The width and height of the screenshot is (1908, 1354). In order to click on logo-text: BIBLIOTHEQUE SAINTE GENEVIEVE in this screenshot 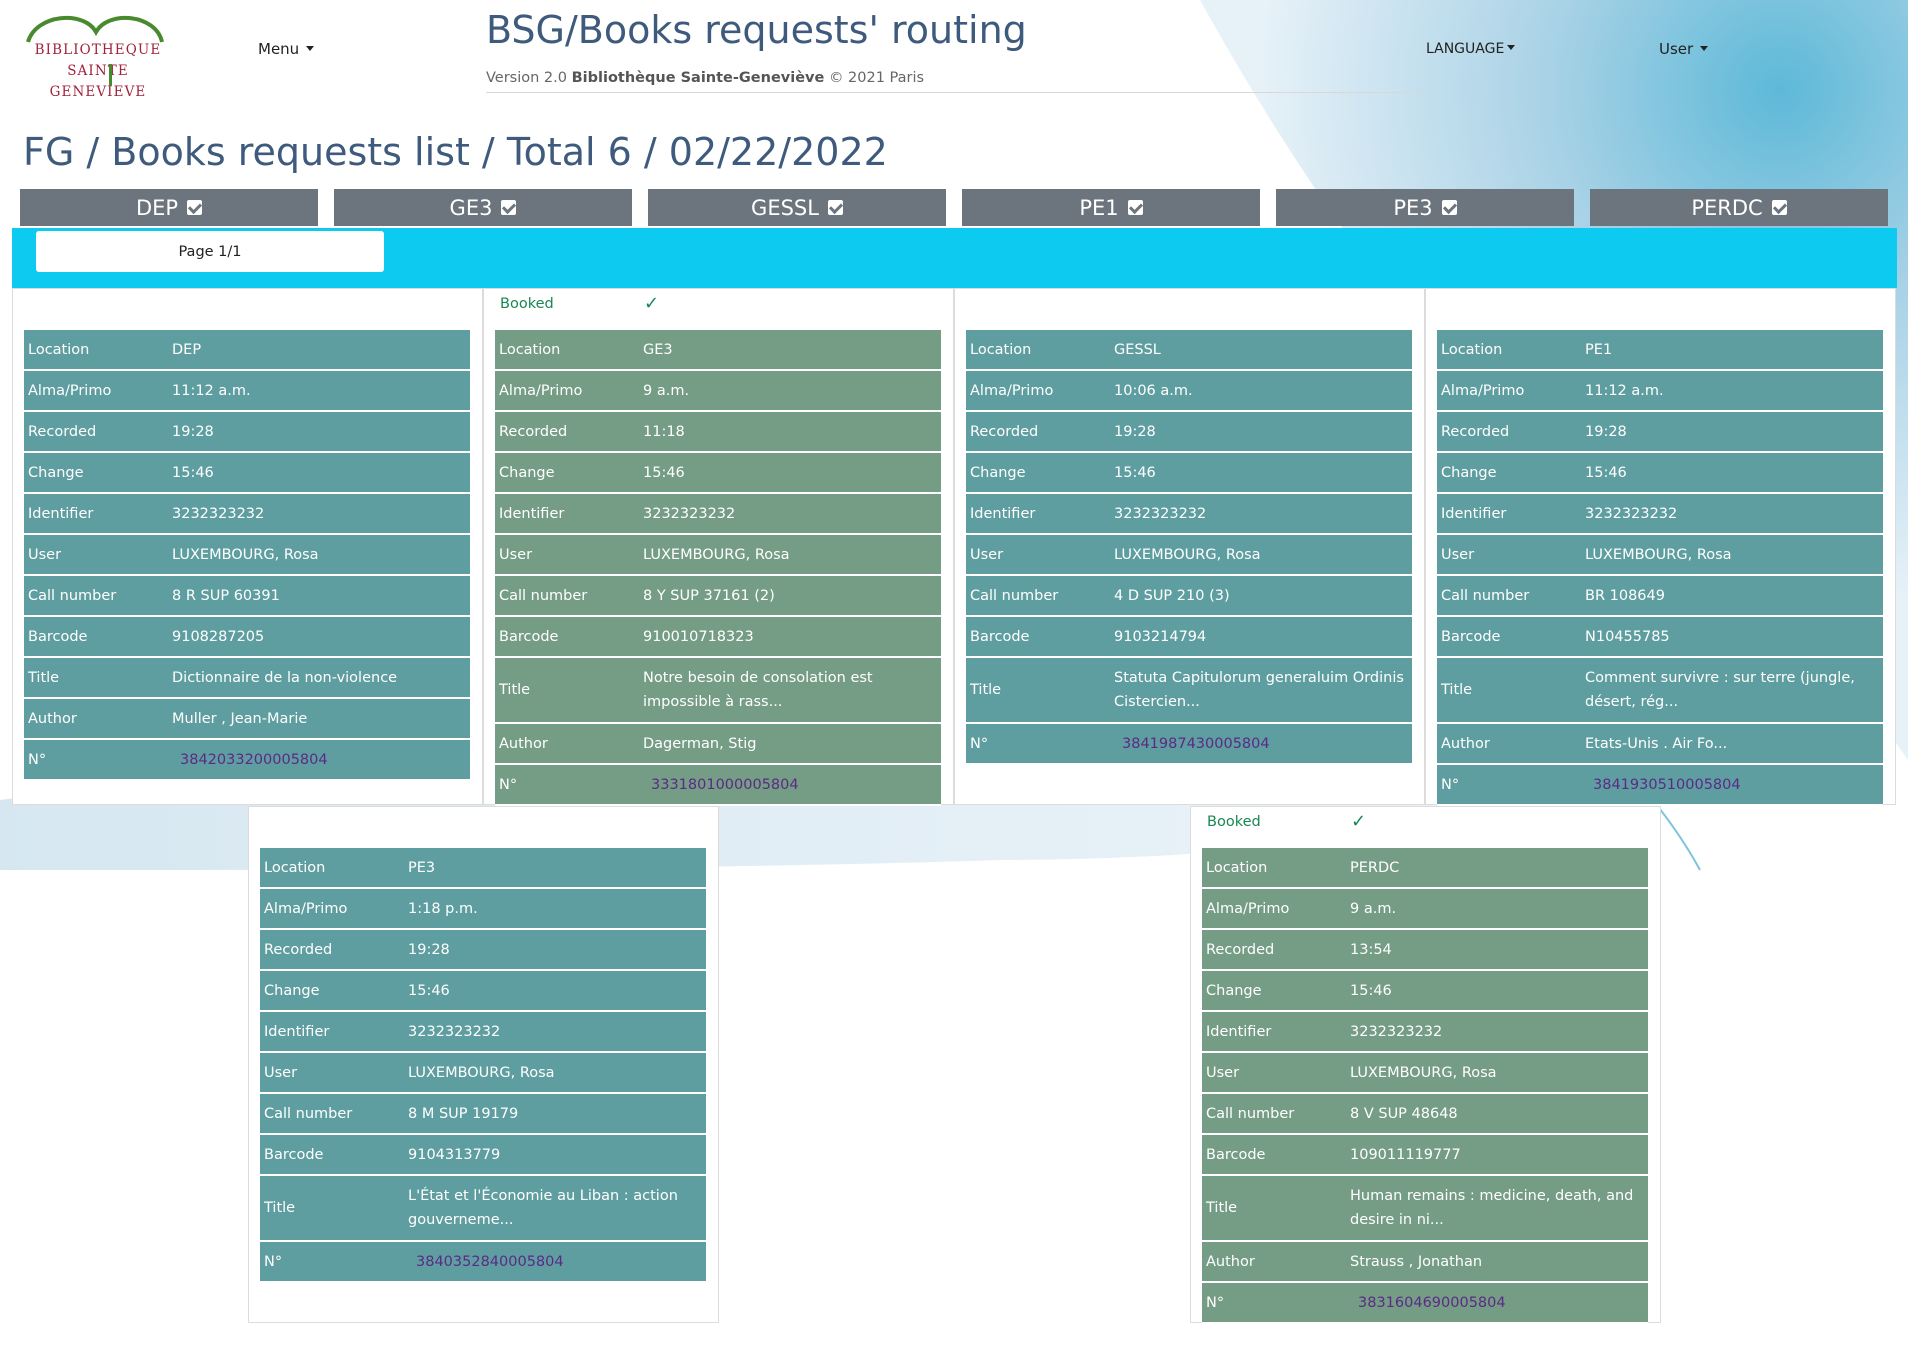, I will do `click(98, 71)`.